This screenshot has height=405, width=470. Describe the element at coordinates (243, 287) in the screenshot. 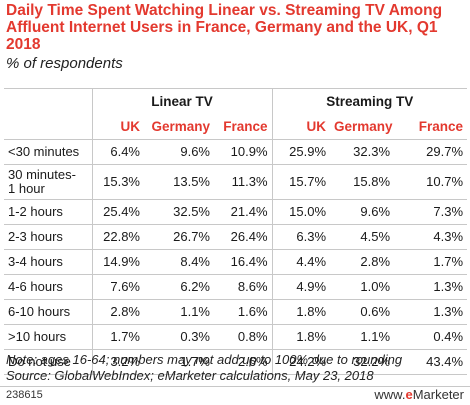

I see `table-cell: 8.6%` at that location.